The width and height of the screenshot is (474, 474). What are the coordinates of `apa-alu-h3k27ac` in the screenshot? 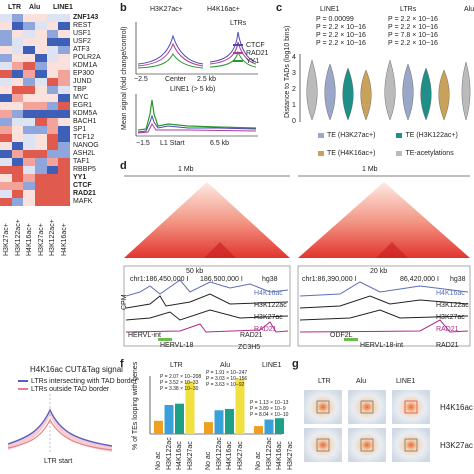 It's located at (367, 445).